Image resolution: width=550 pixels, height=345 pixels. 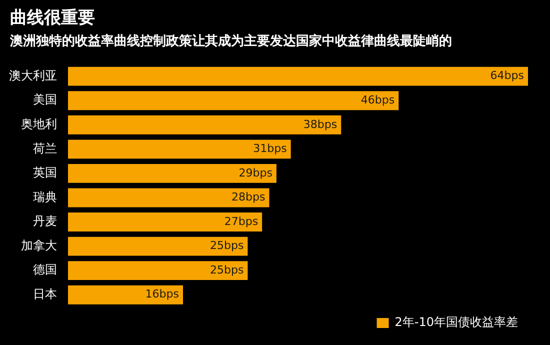 I want to click on data-label: 38bps, so click(x=320, y=124).